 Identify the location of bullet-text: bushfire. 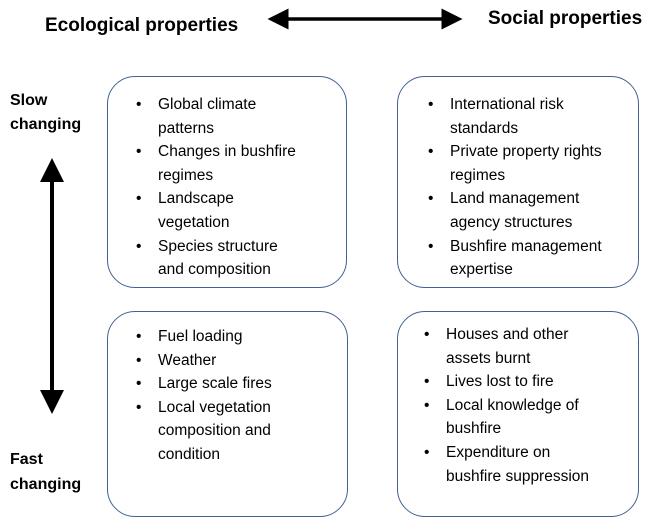
(474, 429).